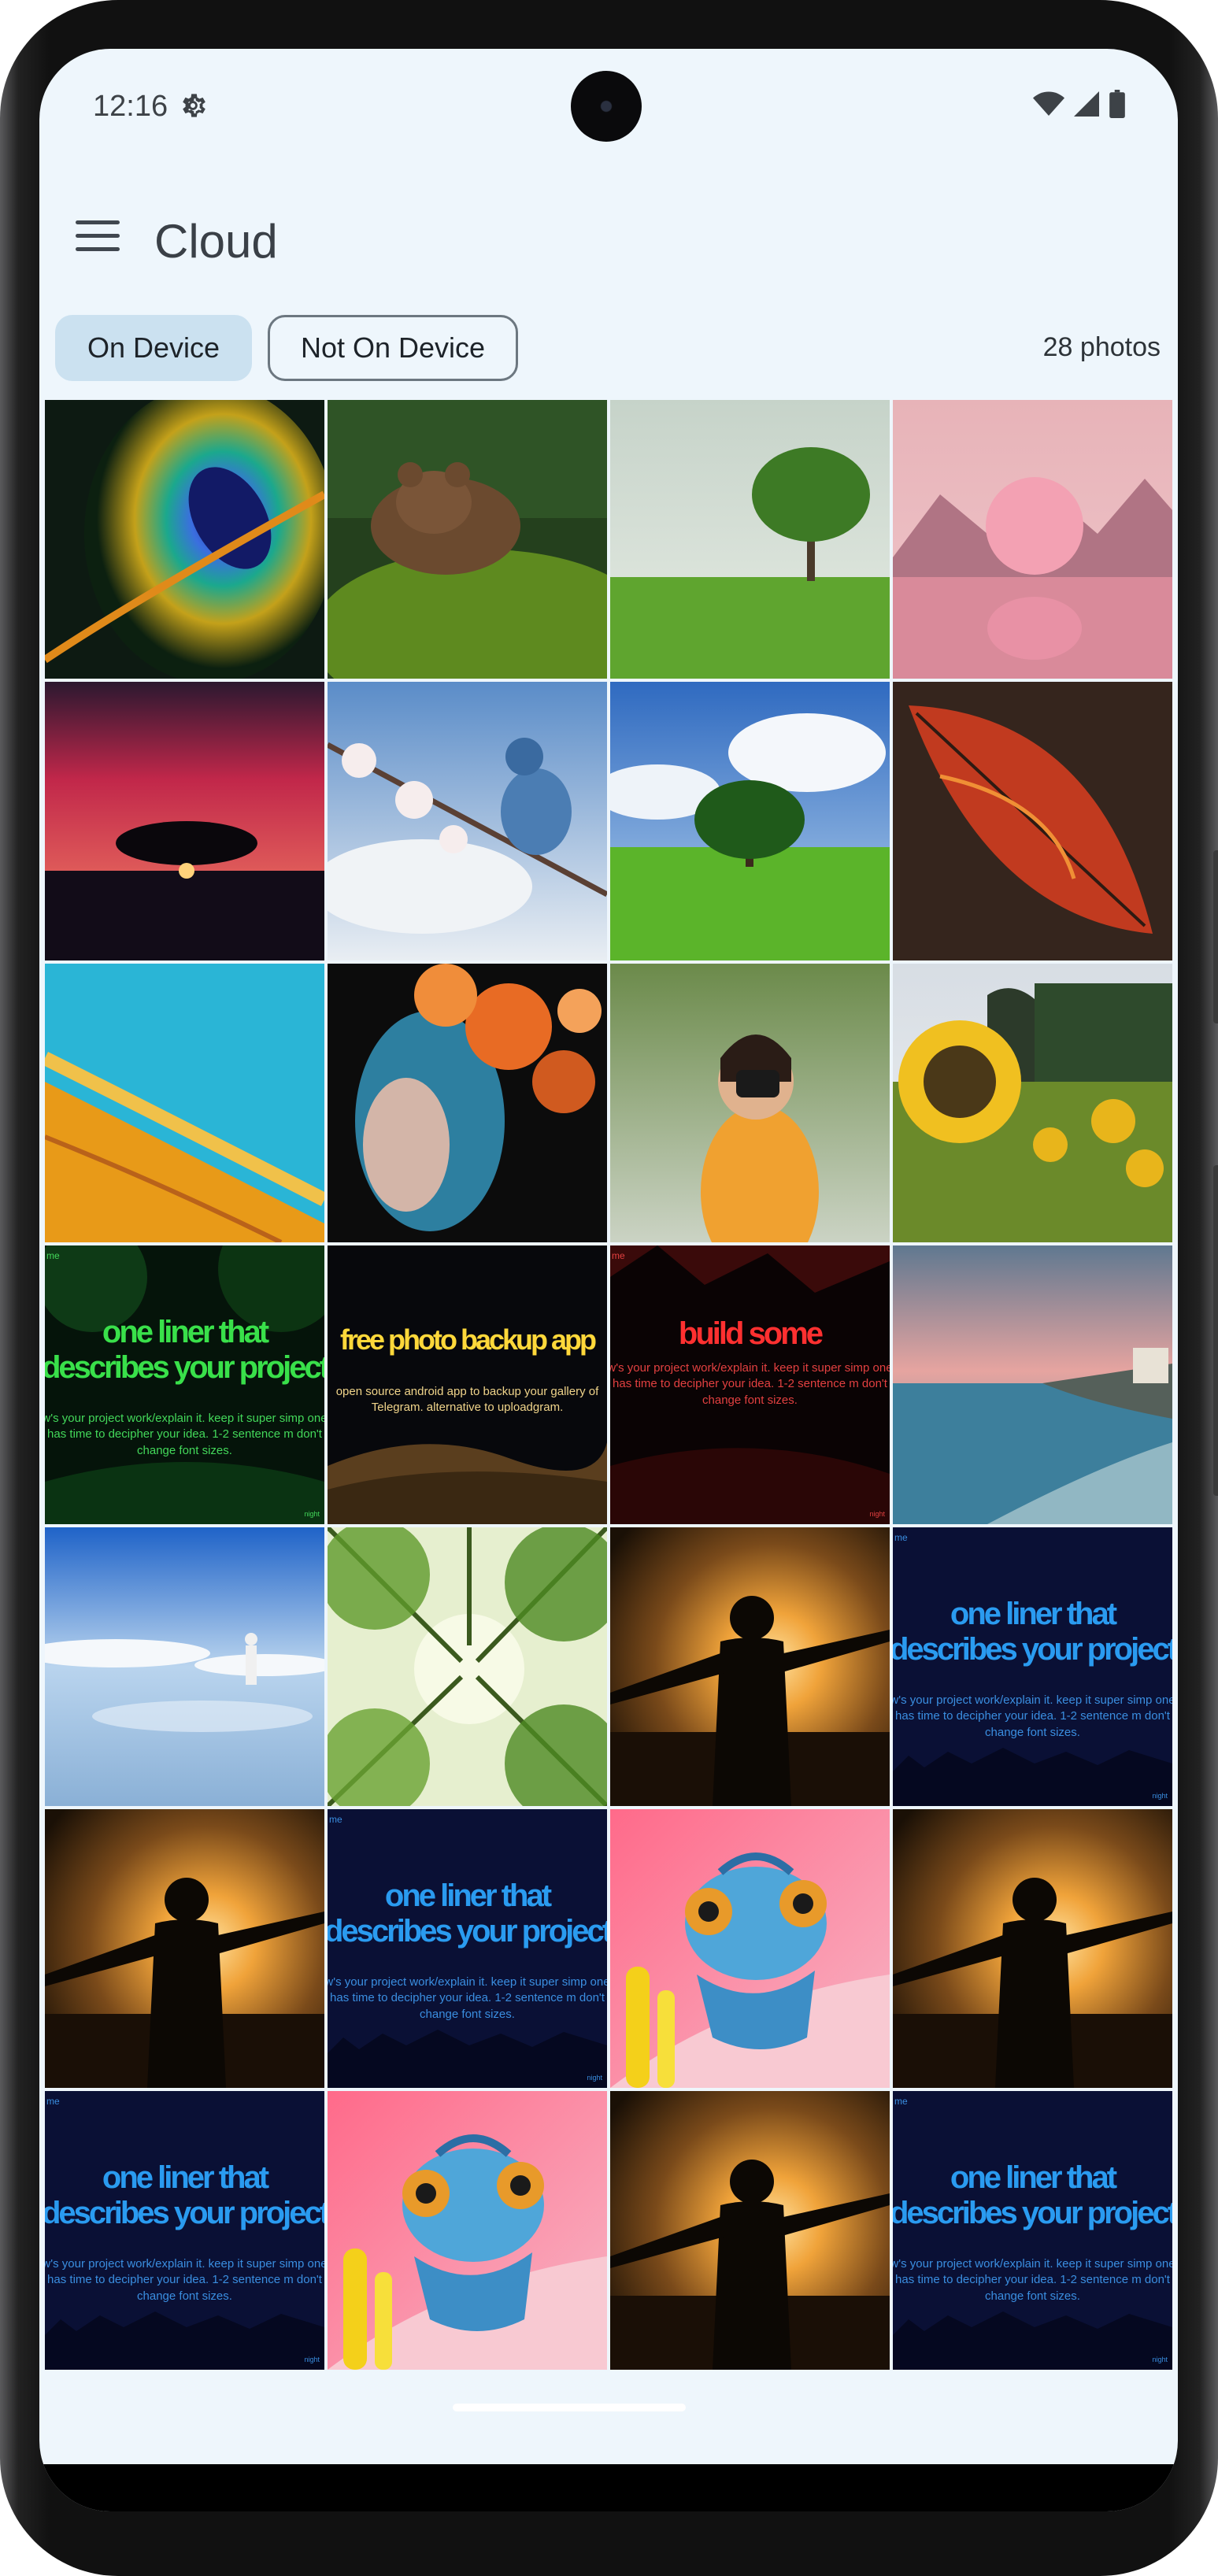 Image resolution: width=1218 pixels, height=2576 pixels. What do you see at coordinates (194, 105) in the screenshot?
I see `settings-gear-icon` at bounding box center [194, 105].